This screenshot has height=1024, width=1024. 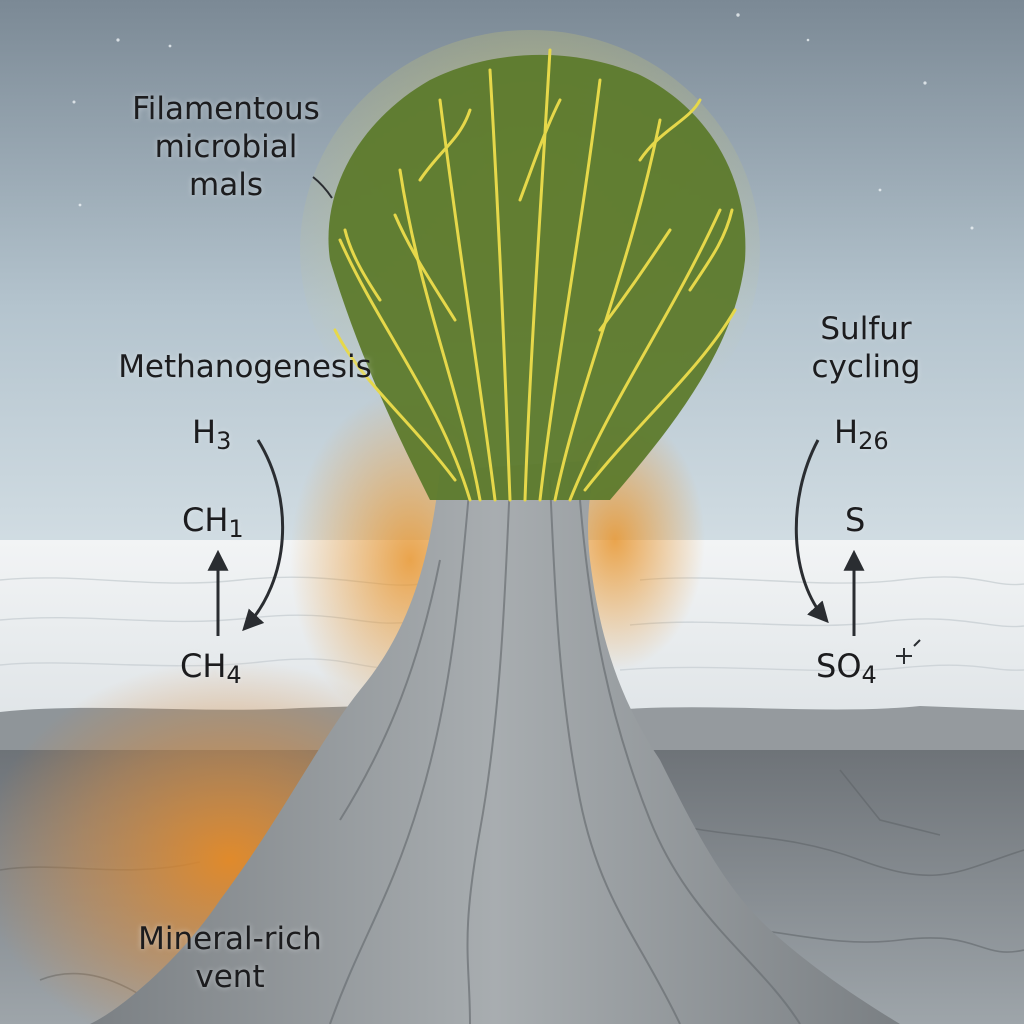 I want to click on mats-leader-line, so click(x=322, y=187).